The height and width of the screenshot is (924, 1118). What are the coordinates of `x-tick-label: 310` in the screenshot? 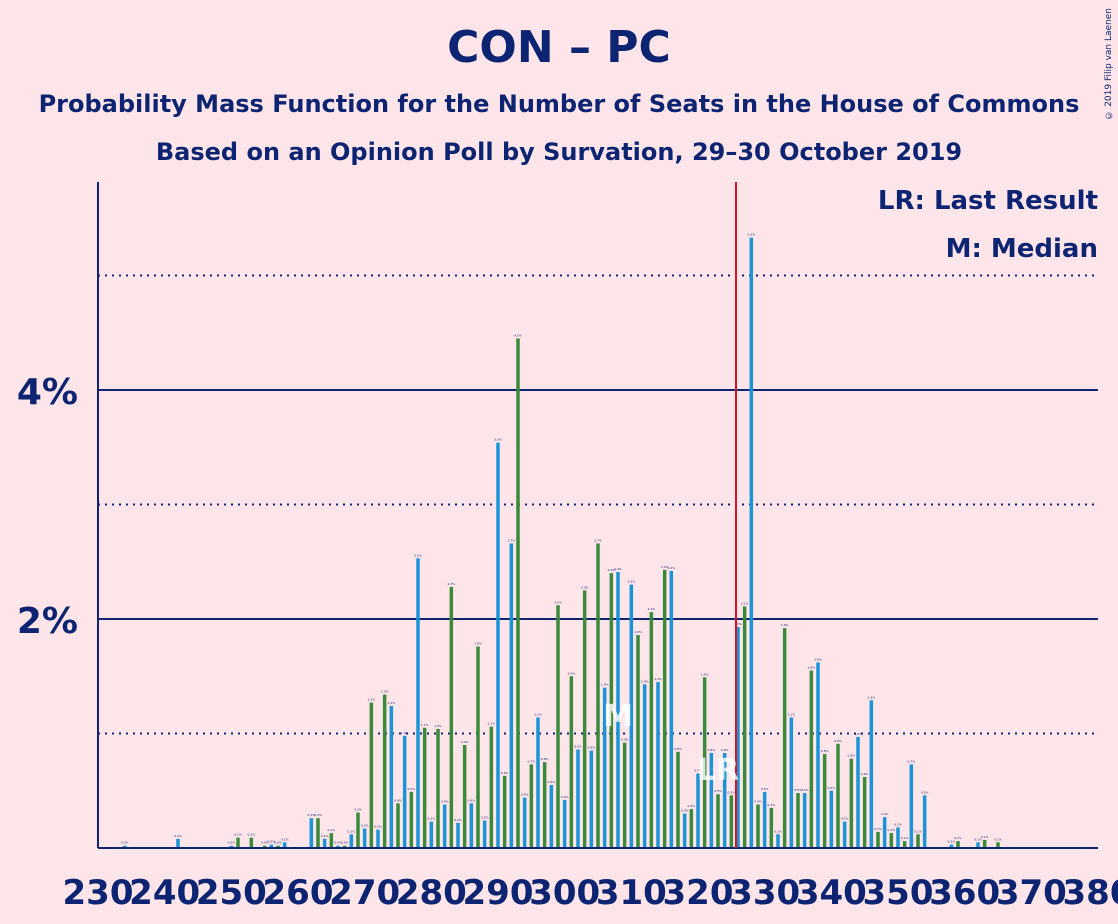 It's located at (631, 893).